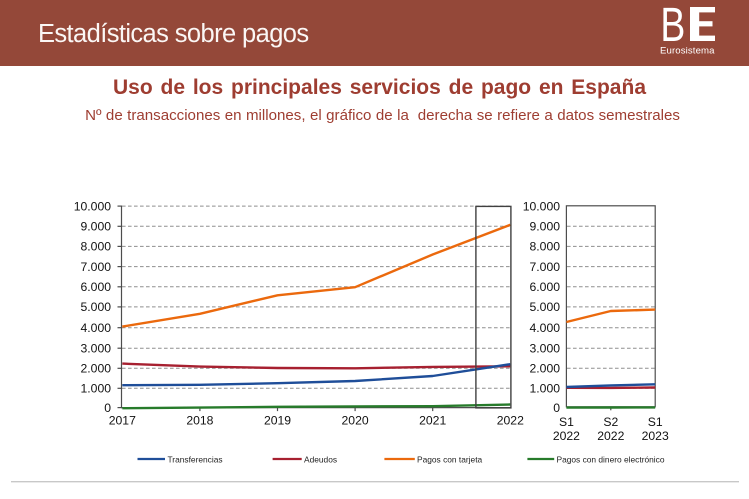 The width and height of the screenshot is (749, 499). I want to click on svg-text: B, so click(672, 26).